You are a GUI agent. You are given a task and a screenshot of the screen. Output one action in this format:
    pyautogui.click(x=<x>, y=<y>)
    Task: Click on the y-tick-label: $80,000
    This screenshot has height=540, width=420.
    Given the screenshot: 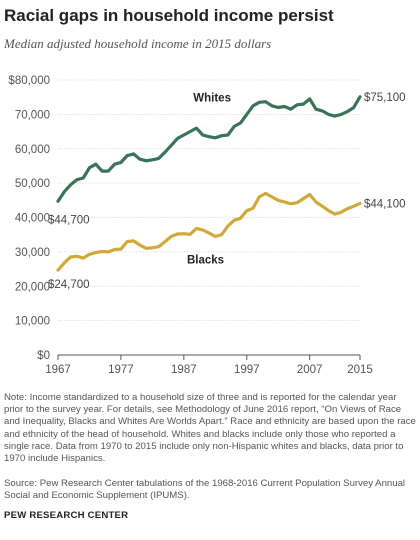 What is the action you would take?
    pyautogui.click(x=29, y=81)
    